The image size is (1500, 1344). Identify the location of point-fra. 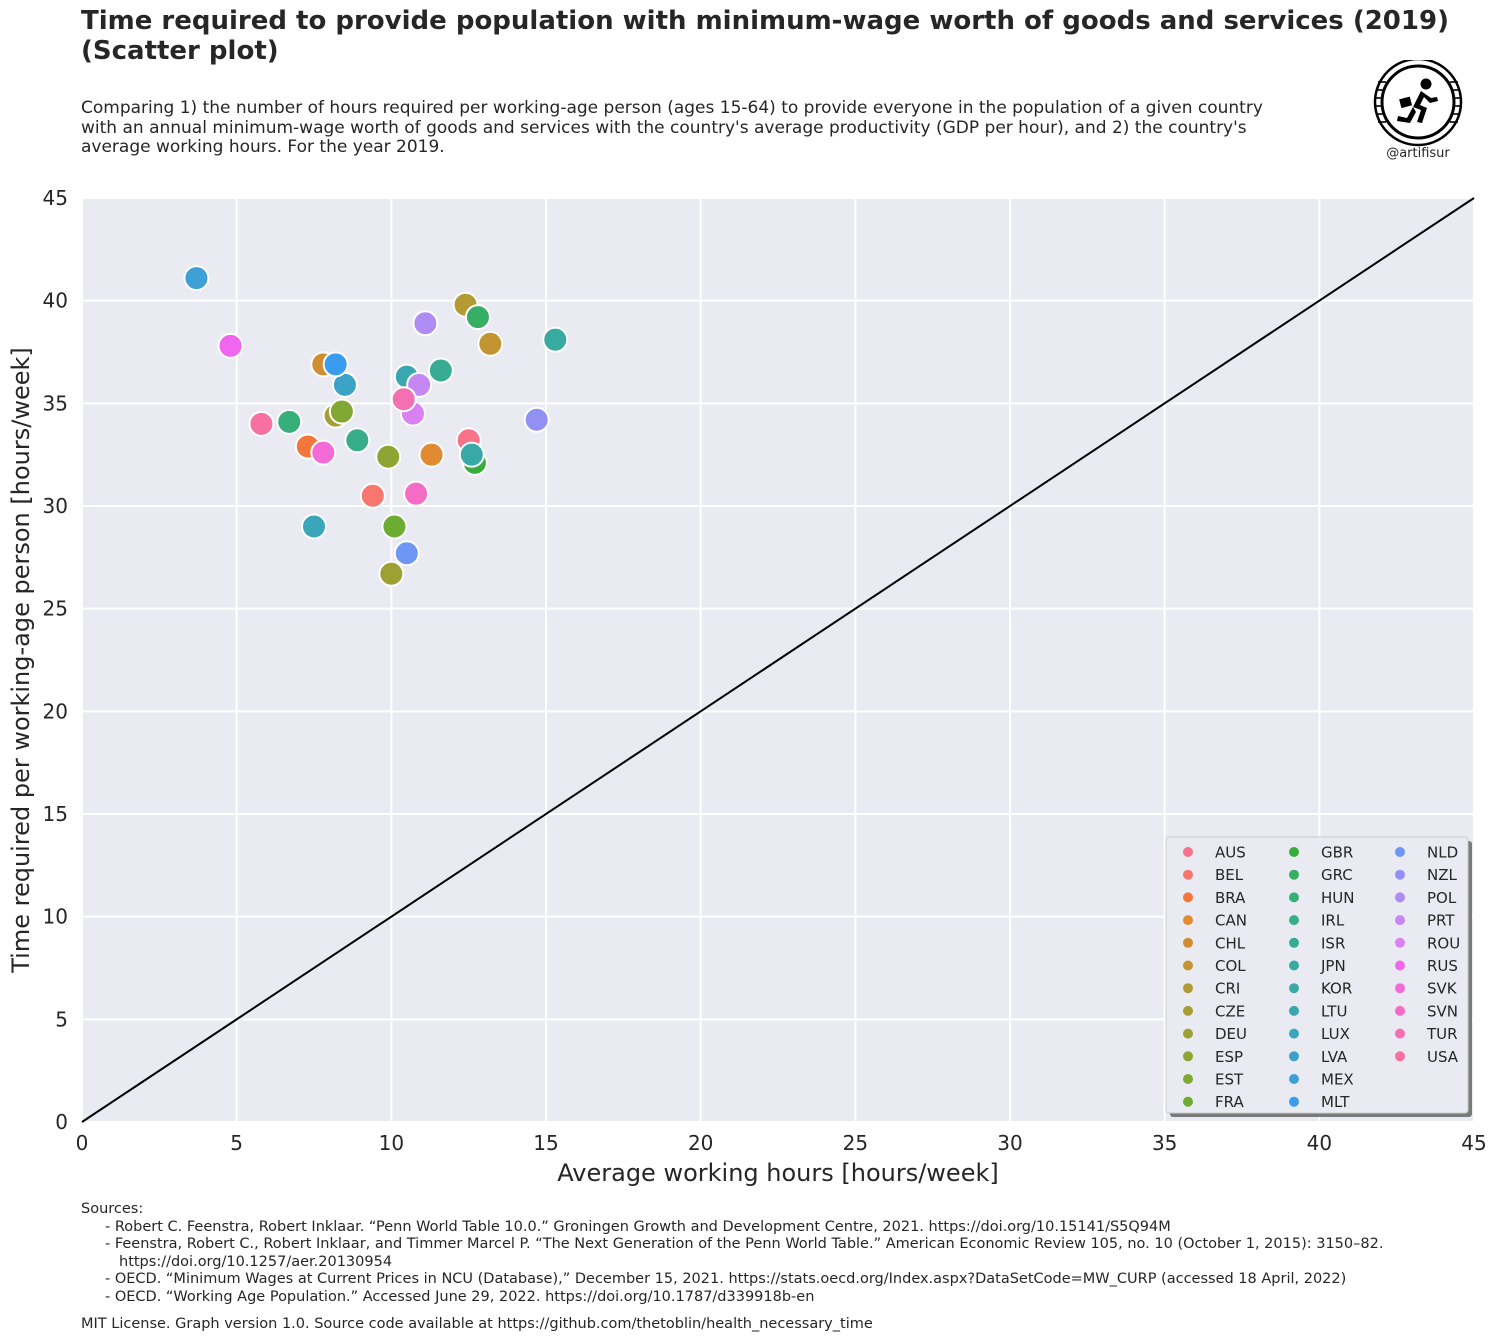
(394, 526).